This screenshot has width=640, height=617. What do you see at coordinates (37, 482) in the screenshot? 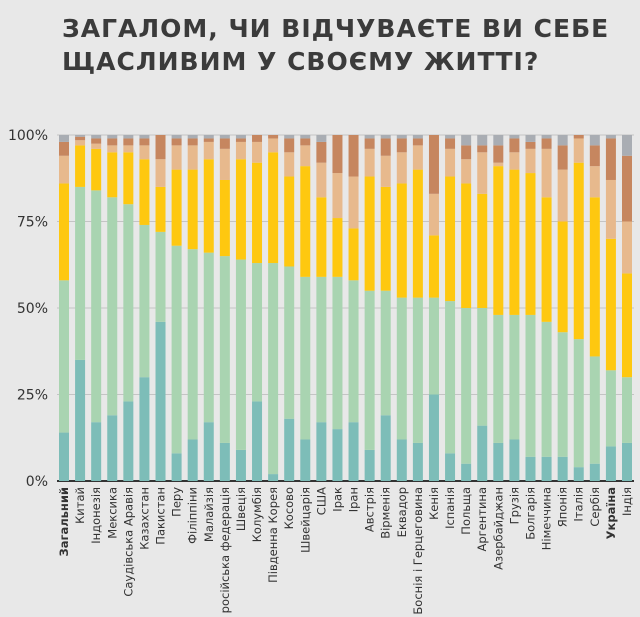
I see `y-tick-label: 0%` at bounding box center [37, 482].